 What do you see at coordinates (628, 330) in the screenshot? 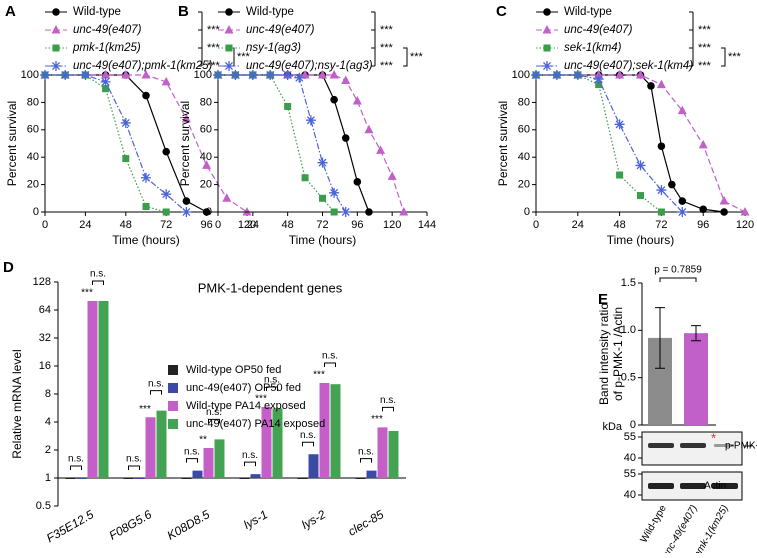
I see `y-tick-label: 1.0` at bounding box center [628, 330].